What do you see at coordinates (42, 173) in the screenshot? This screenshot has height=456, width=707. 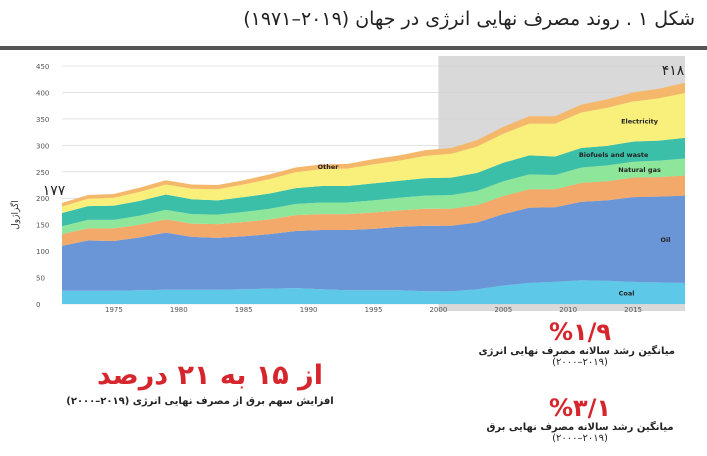 I see `y-tick-label: 250` at bounding box center [42, 173].